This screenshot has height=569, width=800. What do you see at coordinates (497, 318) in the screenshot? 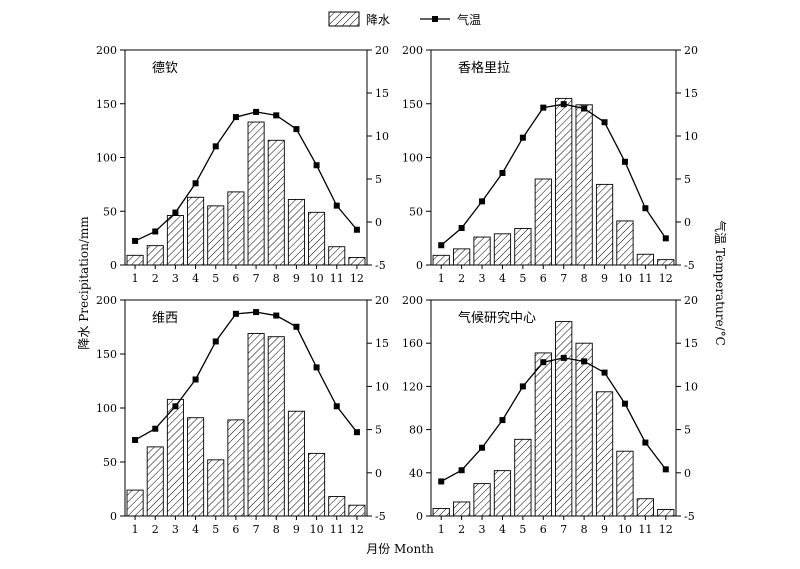
I see `panel-title-research-center: 气候研究中心` at bounding box center [497, 318].